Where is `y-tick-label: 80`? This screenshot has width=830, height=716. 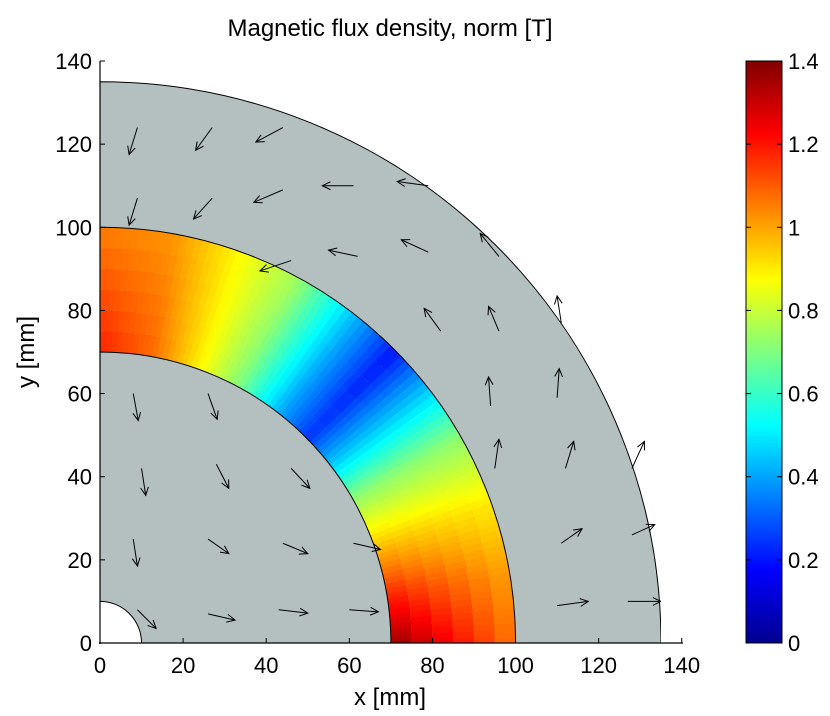 y-tick-label: 80 is located at coordinates (80, 310).